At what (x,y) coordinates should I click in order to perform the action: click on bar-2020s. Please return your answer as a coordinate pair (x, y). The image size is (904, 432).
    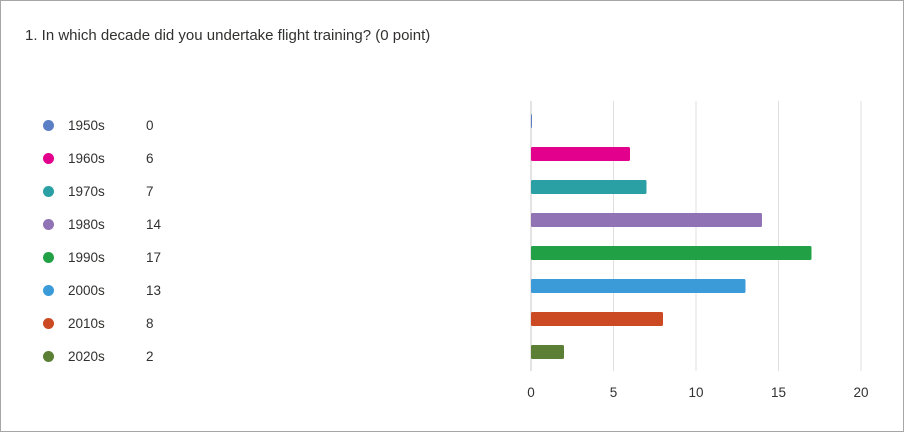
    Looking at the image, I should click on (547, 352).